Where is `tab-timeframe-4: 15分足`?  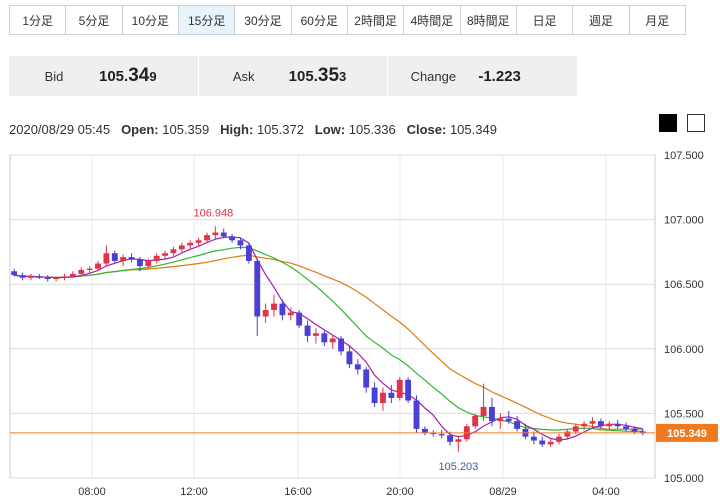
tab-timeframe-4: 15分足 is located at coordinates (207, 20).